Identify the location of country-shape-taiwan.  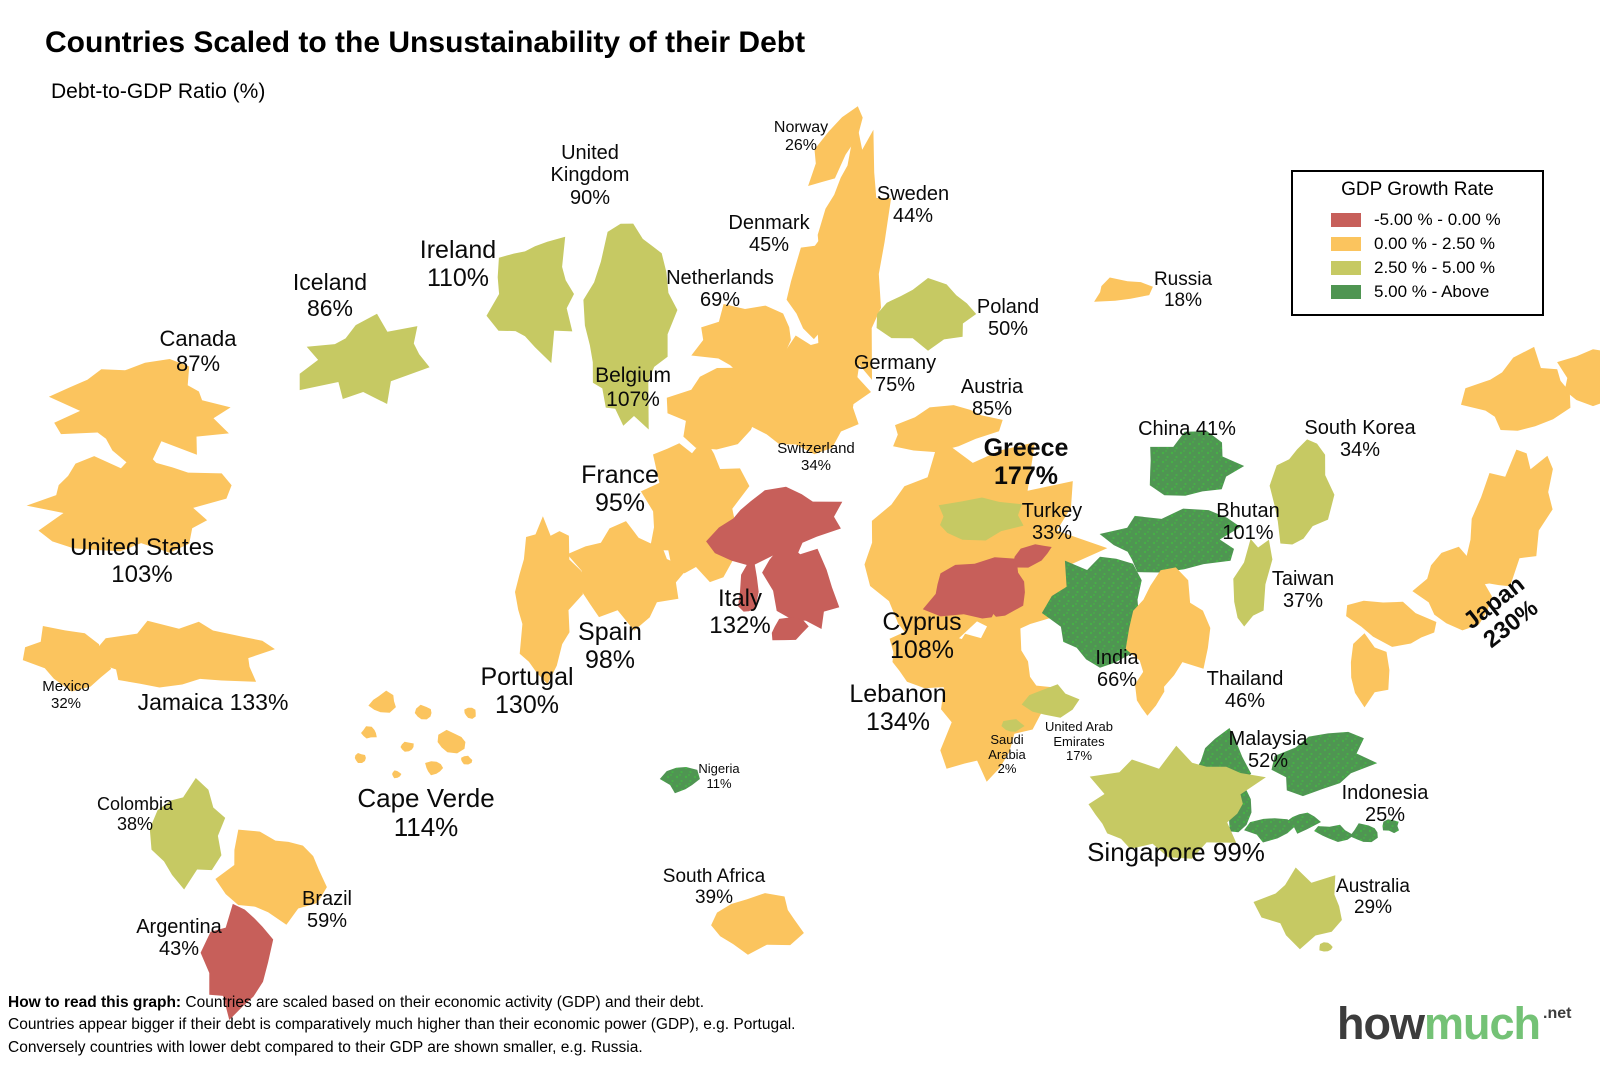
(1253, 582).